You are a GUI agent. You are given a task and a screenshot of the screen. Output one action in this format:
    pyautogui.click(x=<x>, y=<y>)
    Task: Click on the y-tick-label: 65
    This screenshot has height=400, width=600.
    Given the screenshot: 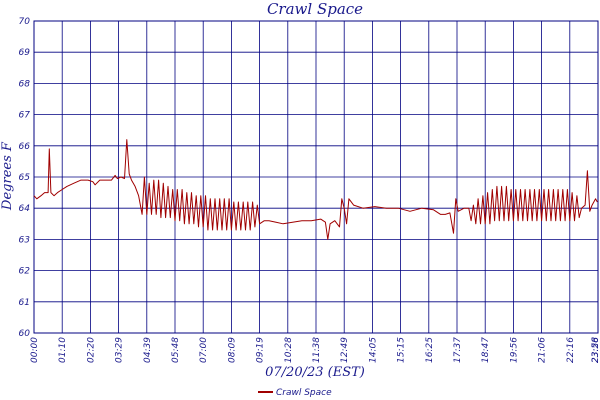 What is the action you would take?
    pyautogui.click(x=25, y=178)
    